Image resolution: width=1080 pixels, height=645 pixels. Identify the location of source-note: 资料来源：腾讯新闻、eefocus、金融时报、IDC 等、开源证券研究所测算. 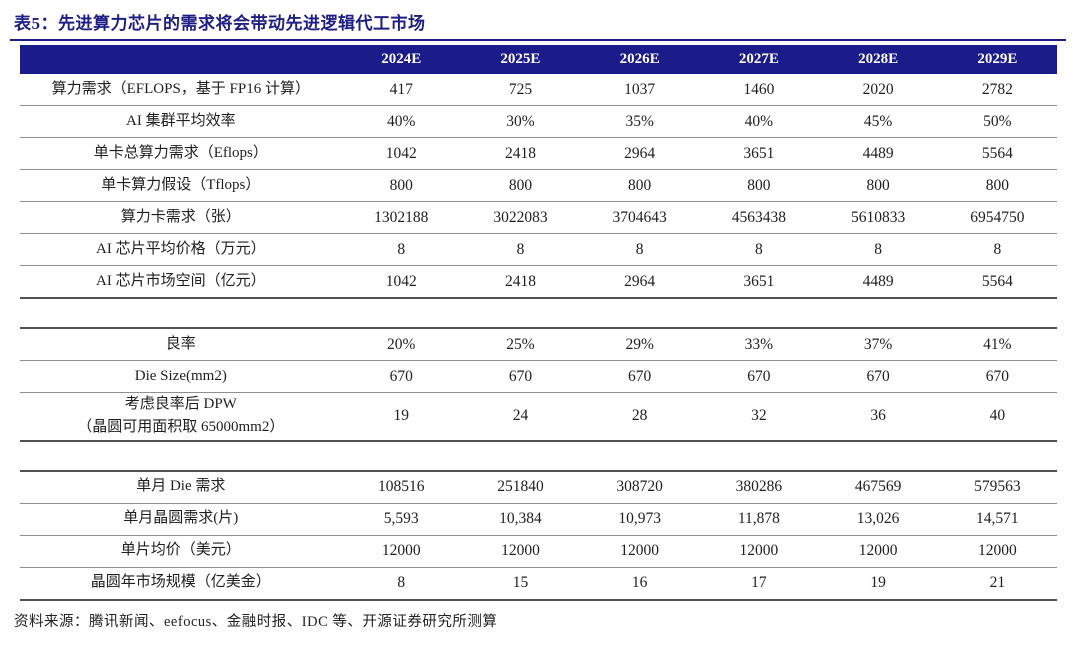
(256, 621).